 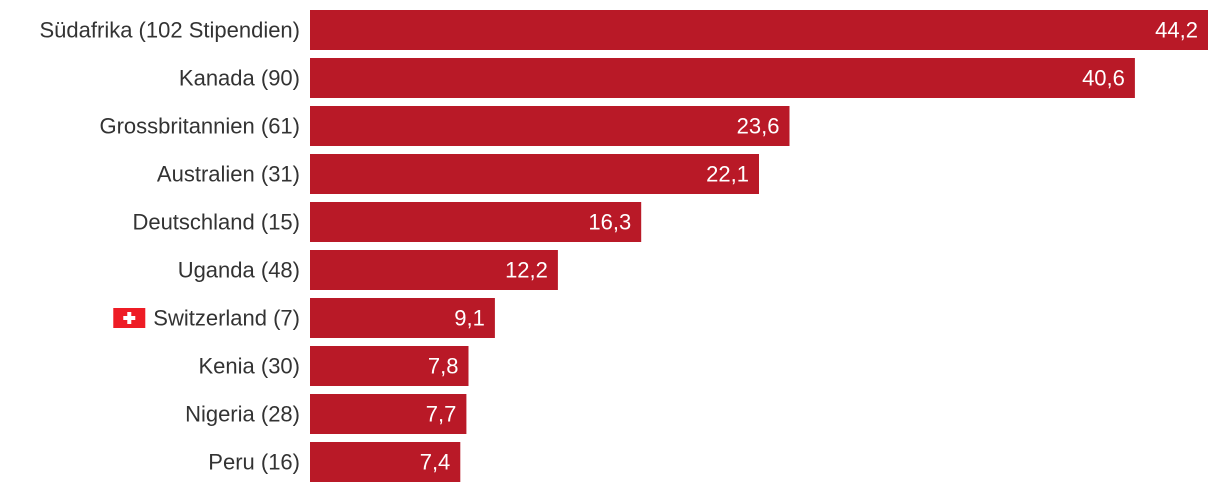 What do you see at coordinates (1176, 30) in the screenshot?
I see `value-label-0: 44,2` at bounding box center [1176, 30].